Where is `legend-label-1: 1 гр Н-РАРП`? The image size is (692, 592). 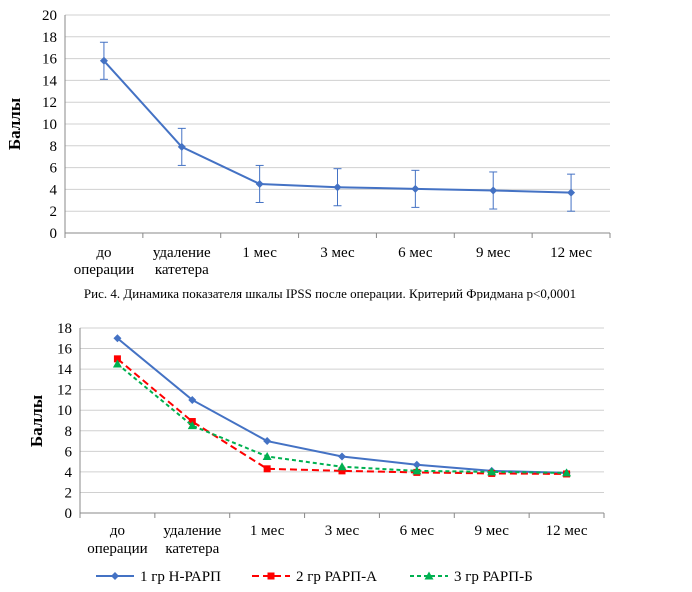
legend-label-1: 1 гр Н-РАРП is located at coordinates (180, 577).